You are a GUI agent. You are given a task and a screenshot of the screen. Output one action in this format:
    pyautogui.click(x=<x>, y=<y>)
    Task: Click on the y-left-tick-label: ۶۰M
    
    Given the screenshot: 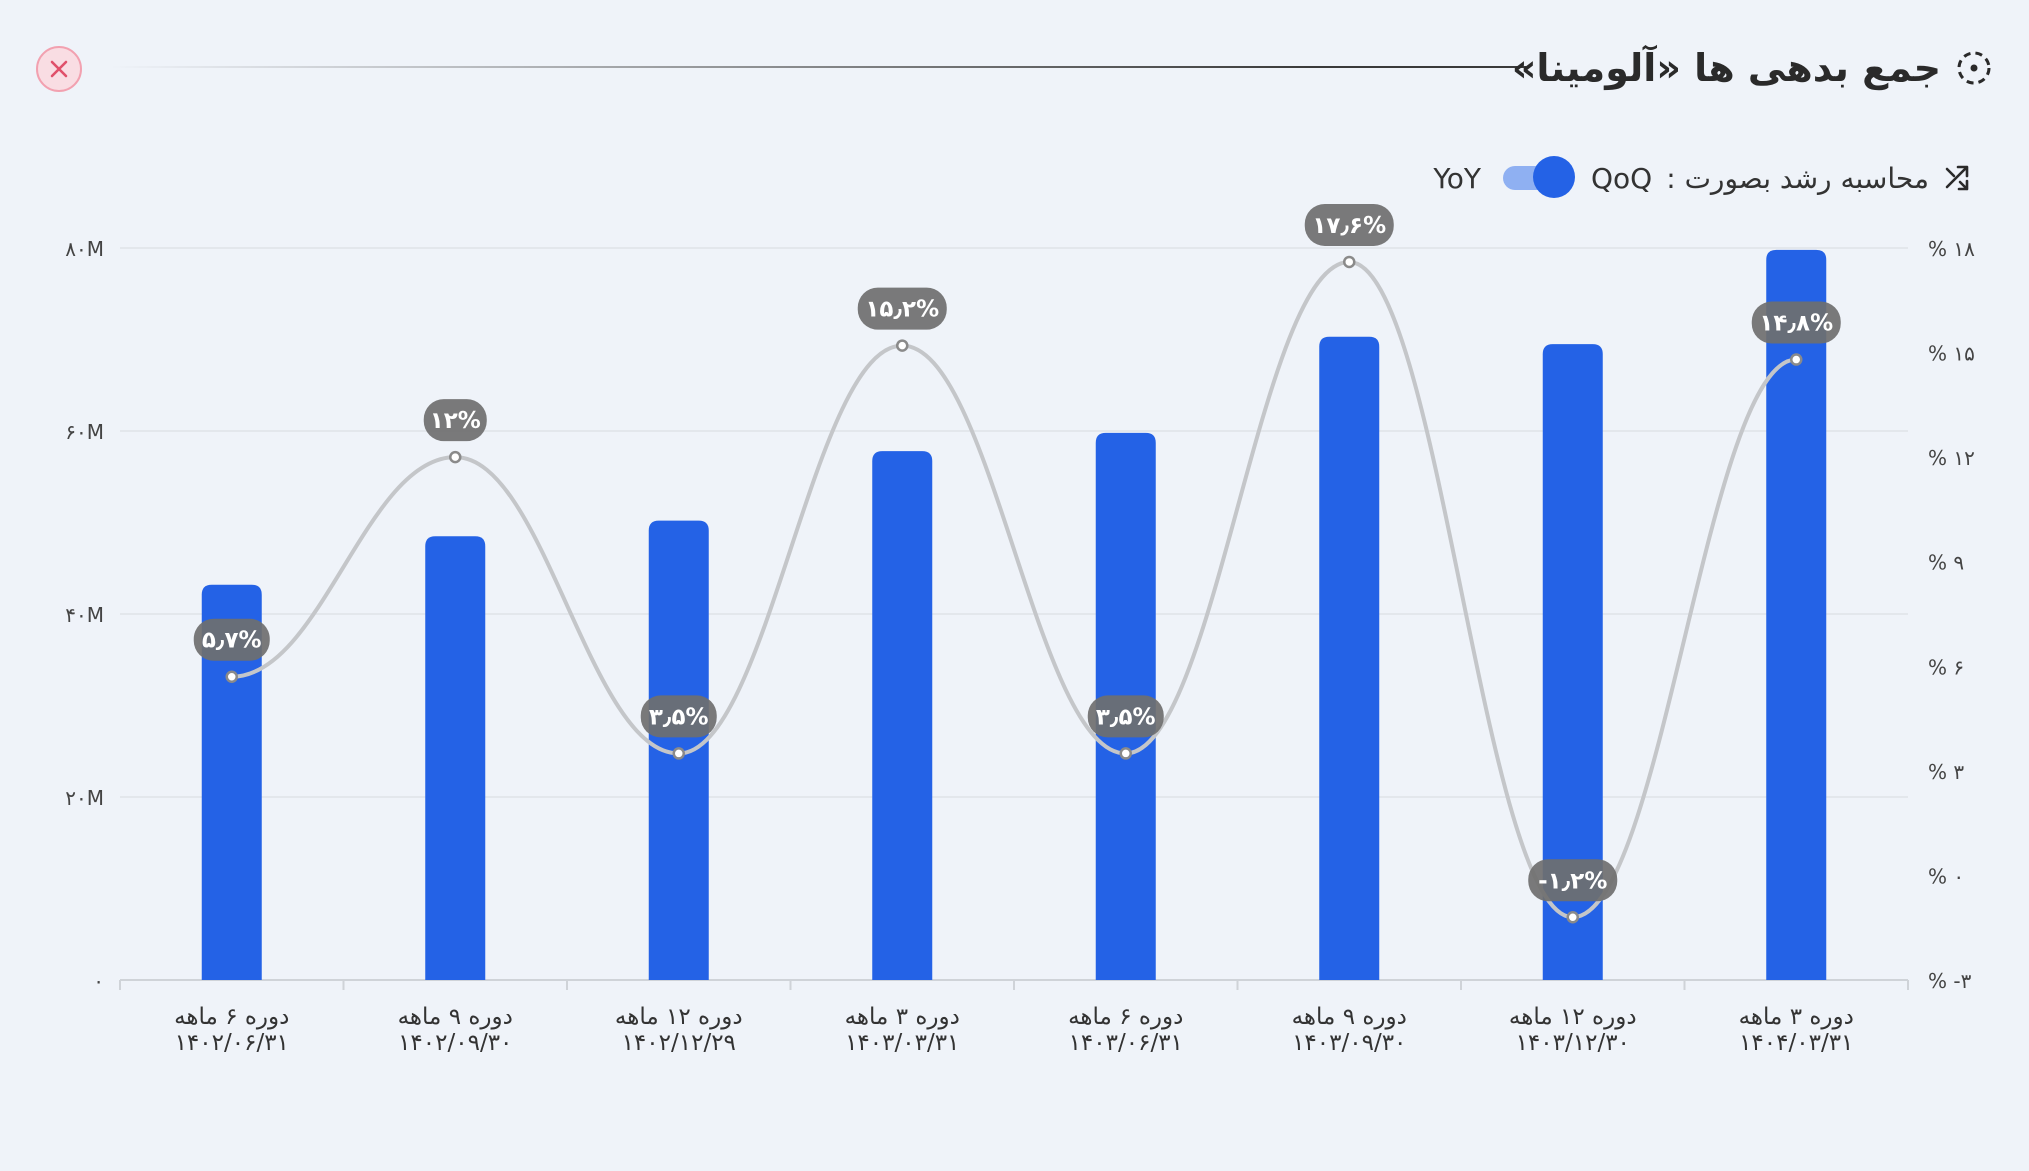 What is the action you would take?
    pyautogui.click(x=84, y=432)
    